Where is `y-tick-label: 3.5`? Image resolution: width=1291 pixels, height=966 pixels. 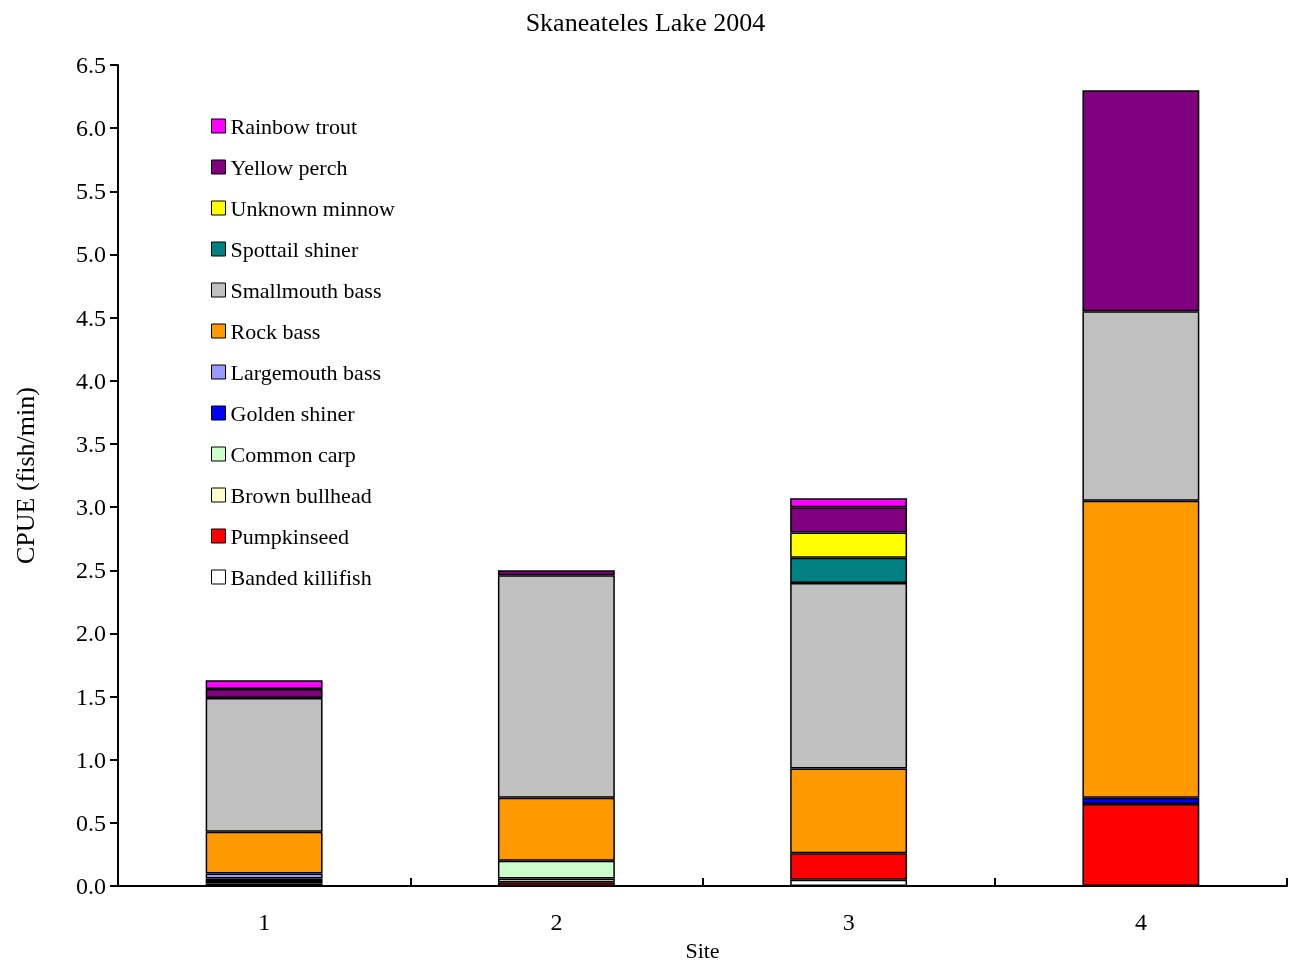 y-tick-label: 3.5 is located at coordinates (91, 443).